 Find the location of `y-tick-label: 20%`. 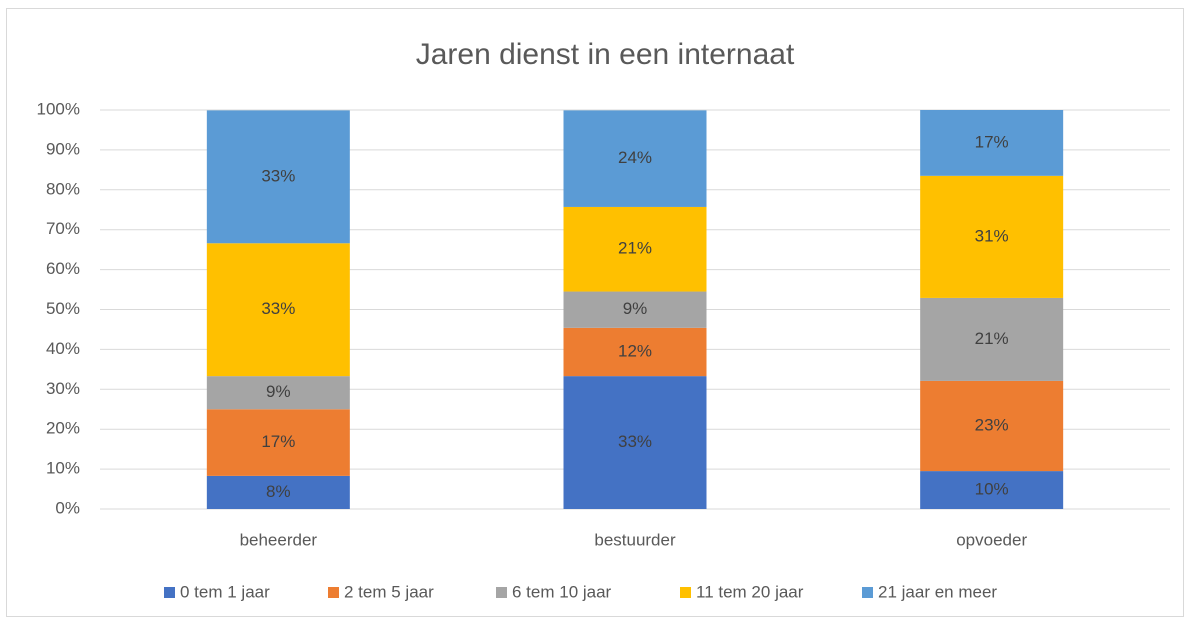

y-tick-label: 20% is located at coordinates (63, 428).